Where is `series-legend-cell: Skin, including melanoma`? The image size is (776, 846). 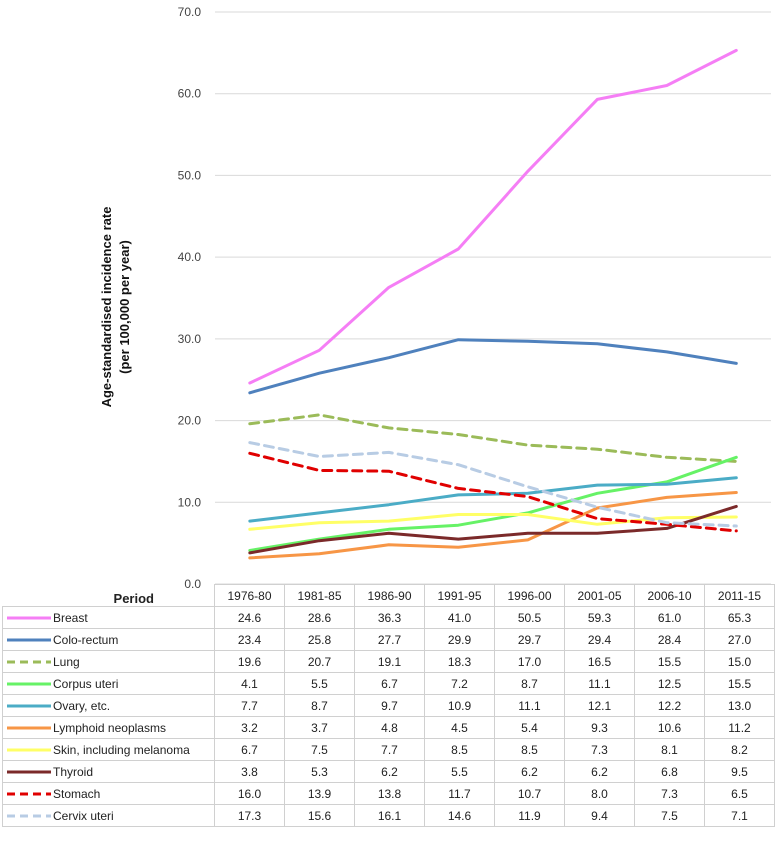
series-legend-cell: Skin, including melanoma is located at coordinates (108, 749).